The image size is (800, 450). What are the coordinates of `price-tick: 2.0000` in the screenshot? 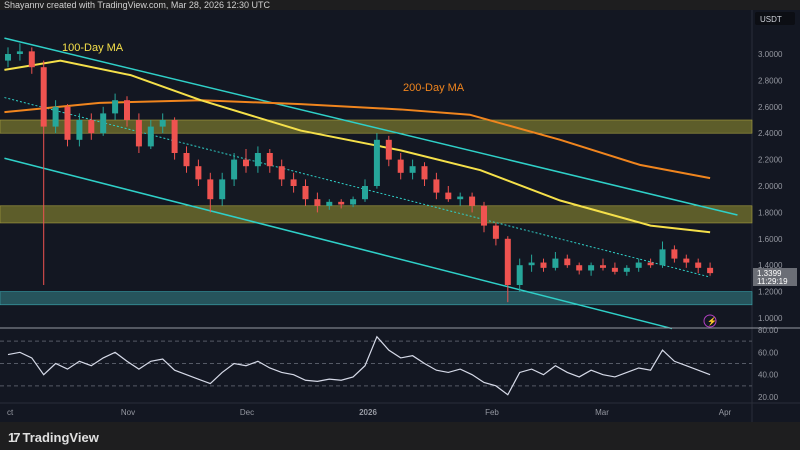 It's located at (770, 186).